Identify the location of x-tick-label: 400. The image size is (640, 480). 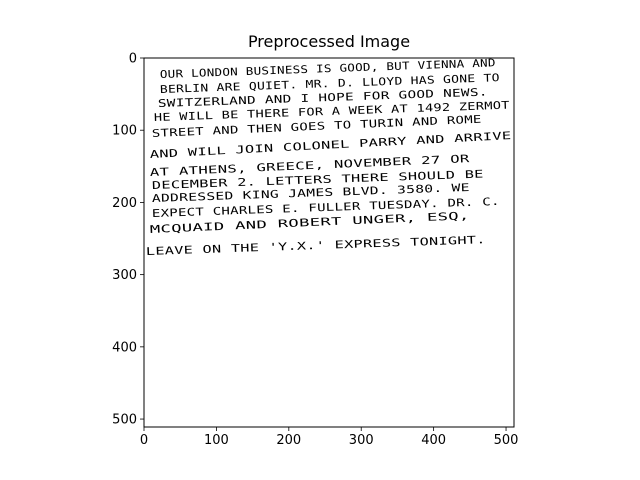
(433, 440).